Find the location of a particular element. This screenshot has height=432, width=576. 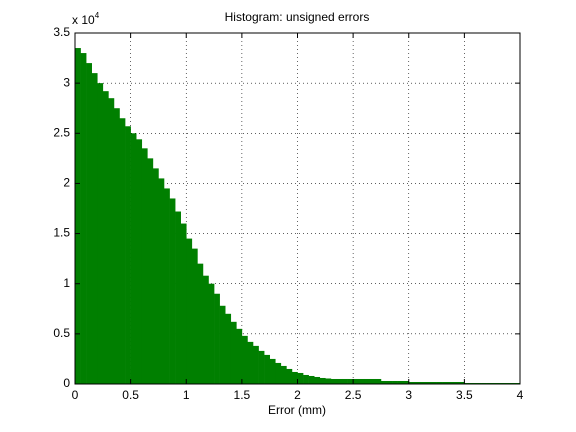

x-tick-label: 0 is located at coordinates (75, 395).